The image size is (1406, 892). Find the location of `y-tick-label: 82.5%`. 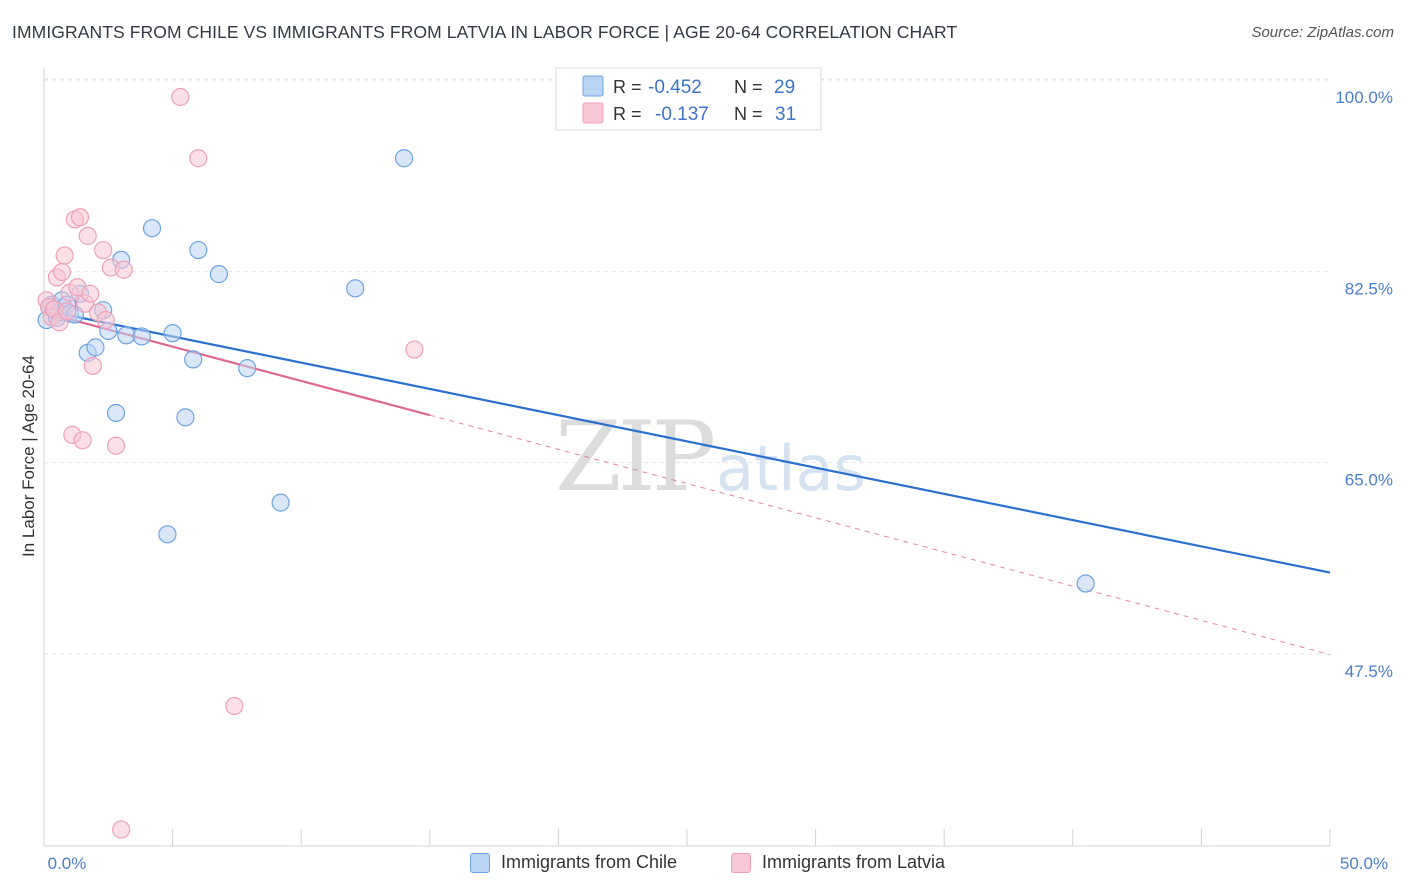

y-tick-label: 82.5% is located at coordinates (1369, 288).